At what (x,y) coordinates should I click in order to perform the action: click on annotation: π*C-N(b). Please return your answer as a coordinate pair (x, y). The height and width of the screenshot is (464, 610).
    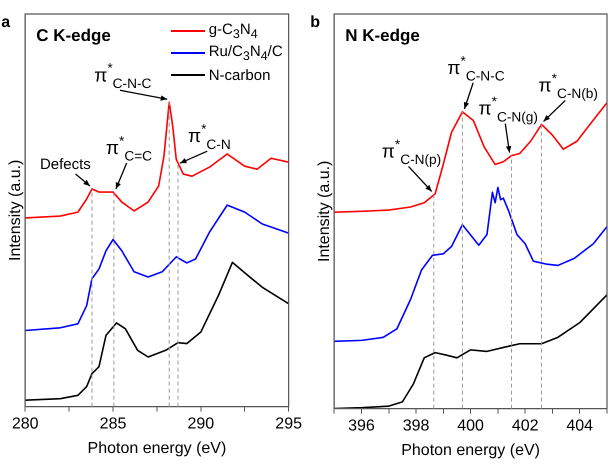
    Looking at the image, I should click on (568, 86).